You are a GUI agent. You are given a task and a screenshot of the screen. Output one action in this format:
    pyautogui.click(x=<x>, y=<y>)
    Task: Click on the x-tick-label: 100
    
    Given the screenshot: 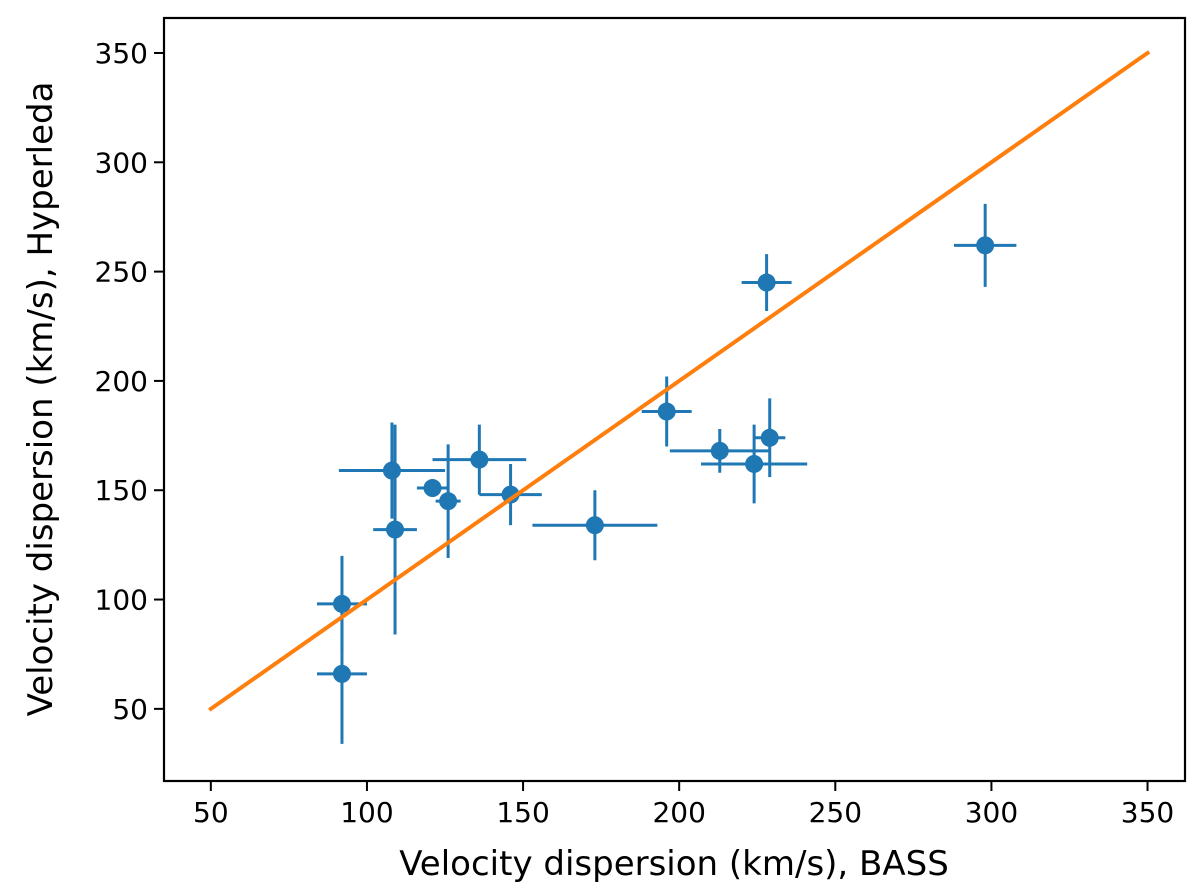 What is the action you would take?
    pyautogui.click(x=366, y=812)
    